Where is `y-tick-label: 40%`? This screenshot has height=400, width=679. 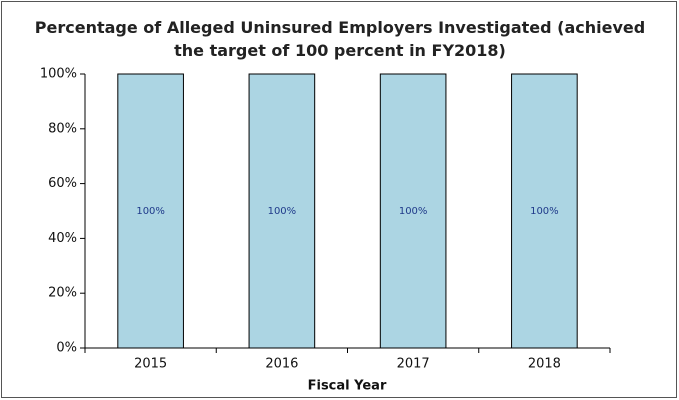 y-tick-label: 40% is located at coordinates (62, 238).